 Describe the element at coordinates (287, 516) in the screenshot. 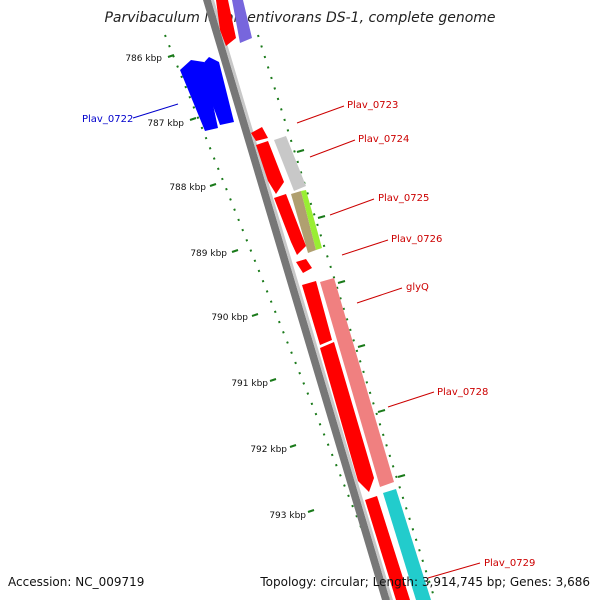

I see `ruler-label-793: 793 kbp` at that location.